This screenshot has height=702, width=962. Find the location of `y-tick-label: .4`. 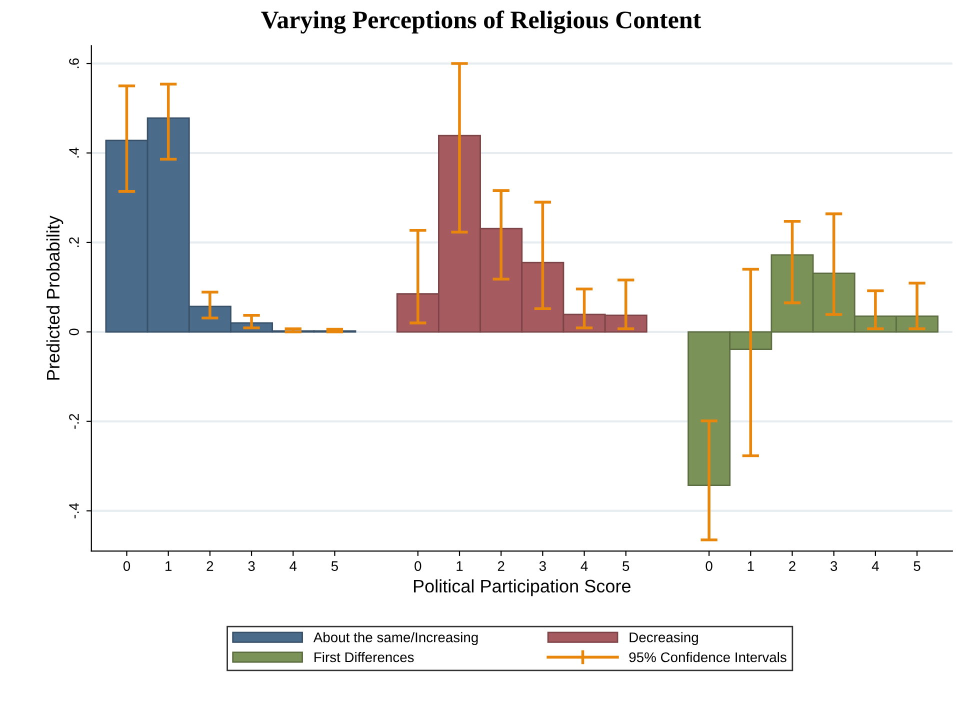

y-tick-label: .4 is located at coordinates (74, 153).